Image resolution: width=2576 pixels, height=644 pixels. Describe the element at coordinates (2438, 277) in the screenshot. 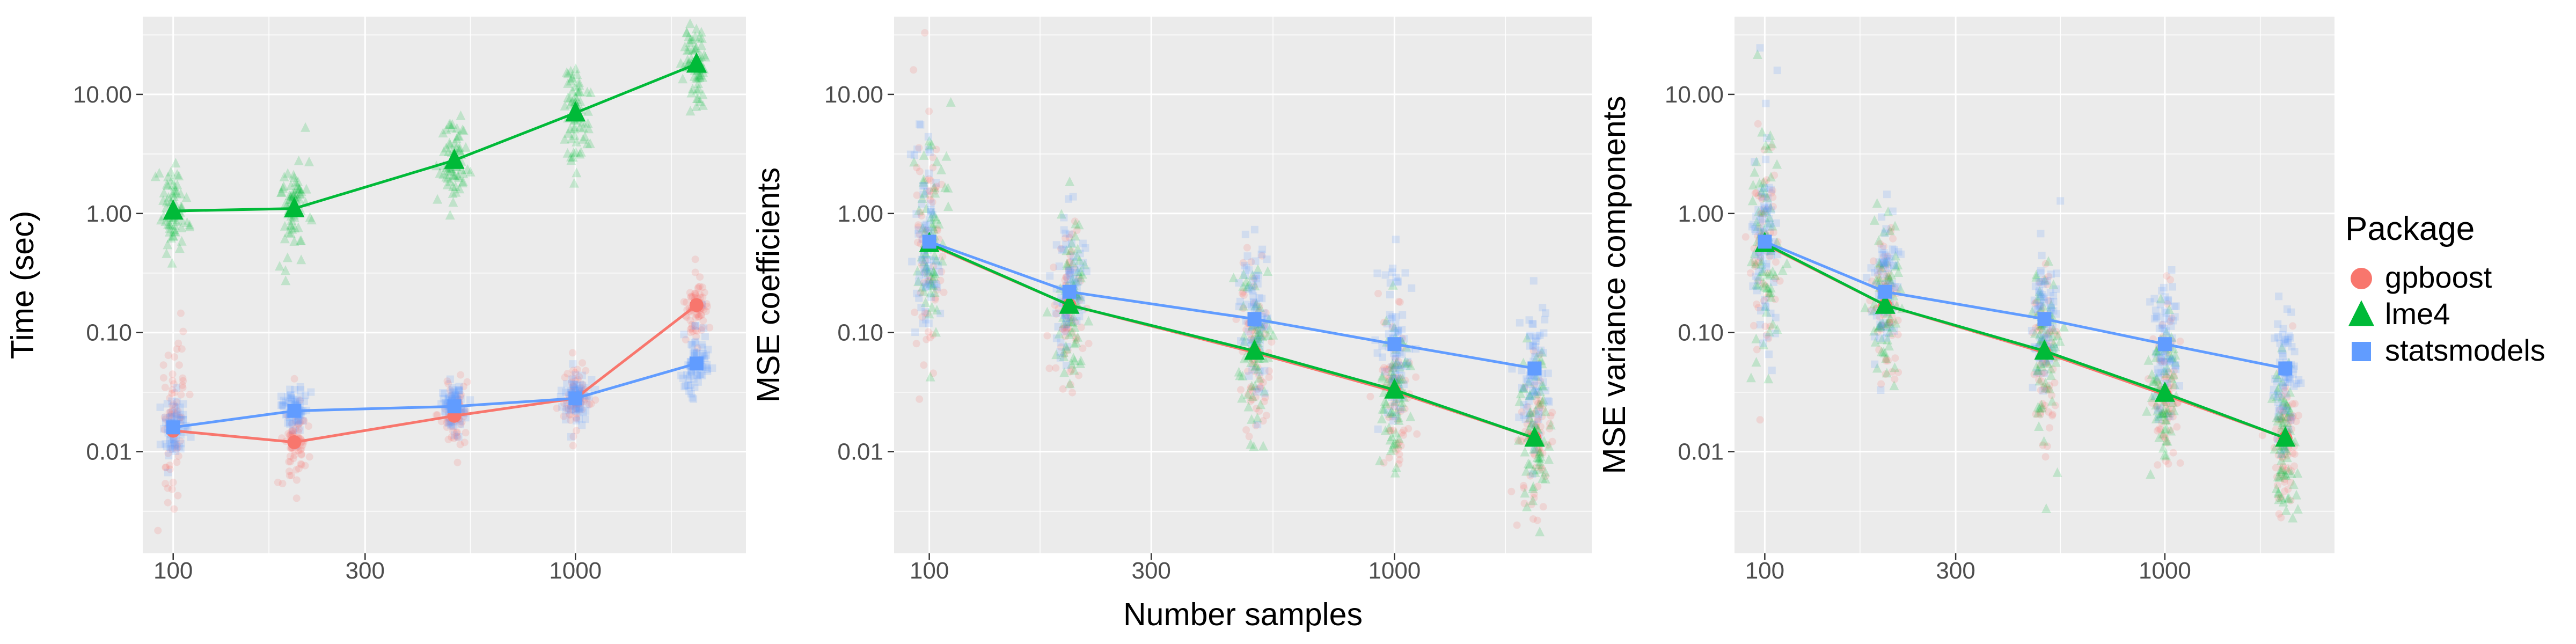

I see `legend-item-label: gpboost` at that location.